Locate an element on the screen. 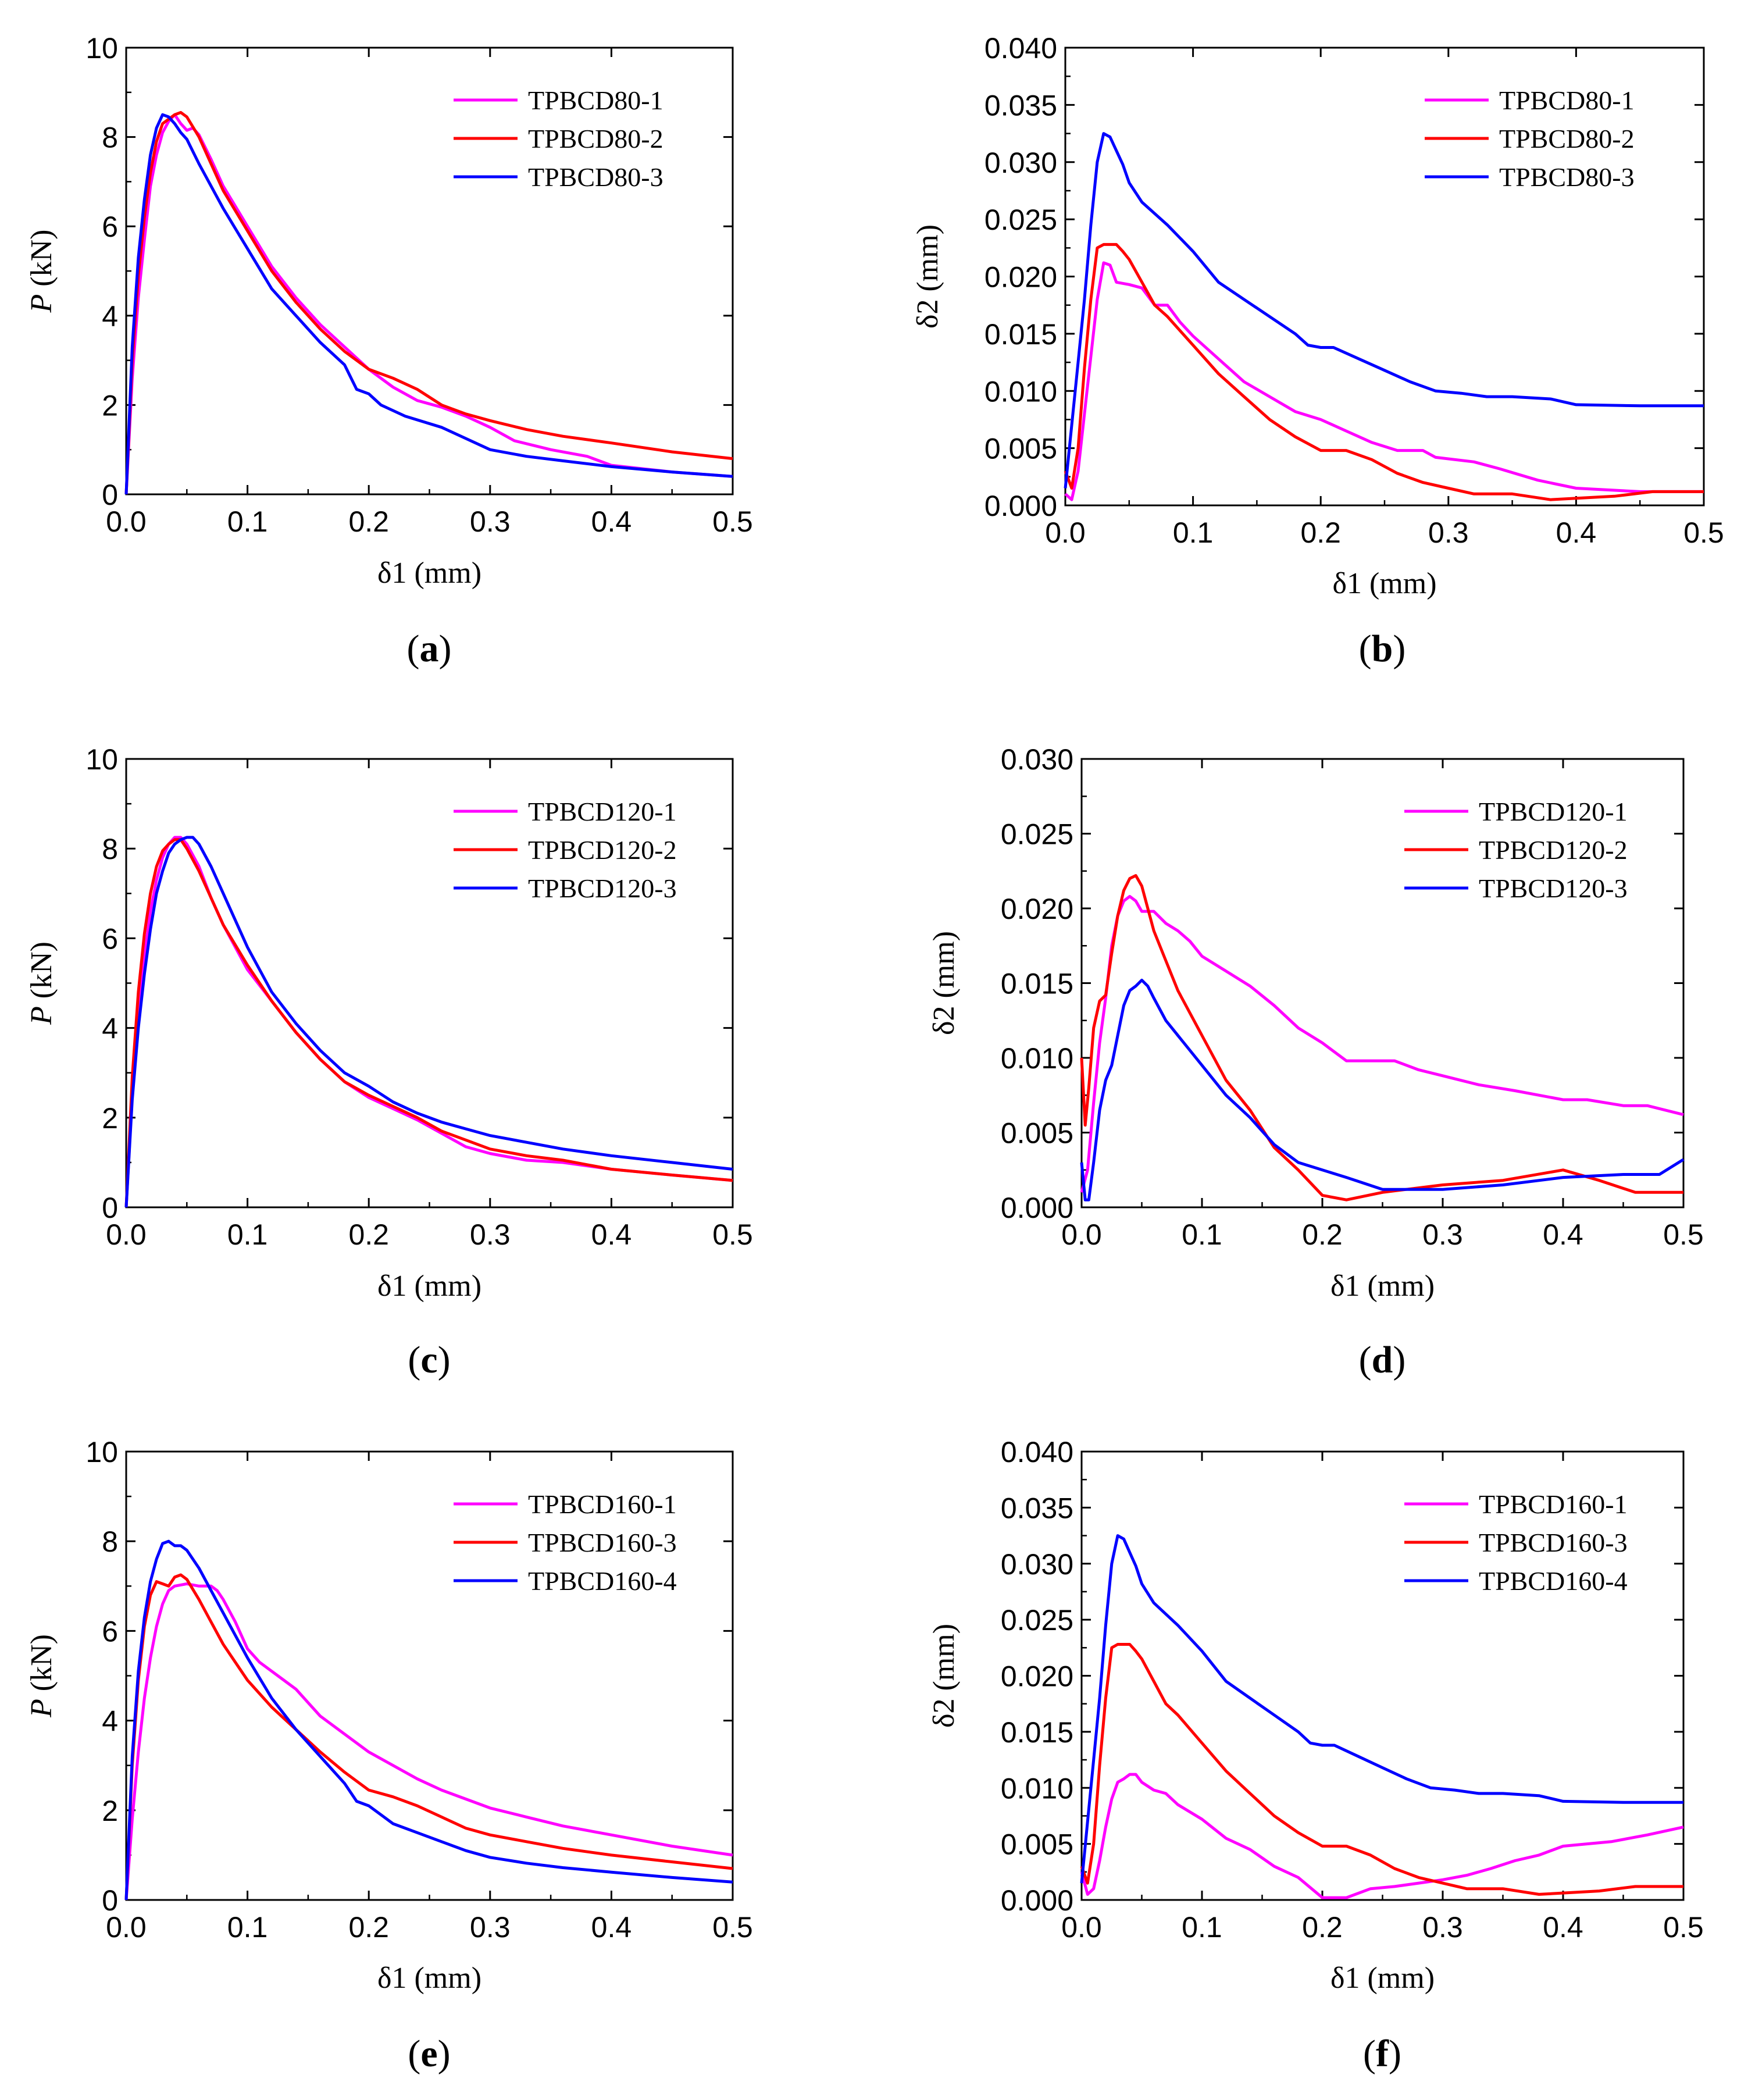 The height and width of the screenshot is (2100, 1748). panel-caption: (c) is located at coordinates (429, 1360).